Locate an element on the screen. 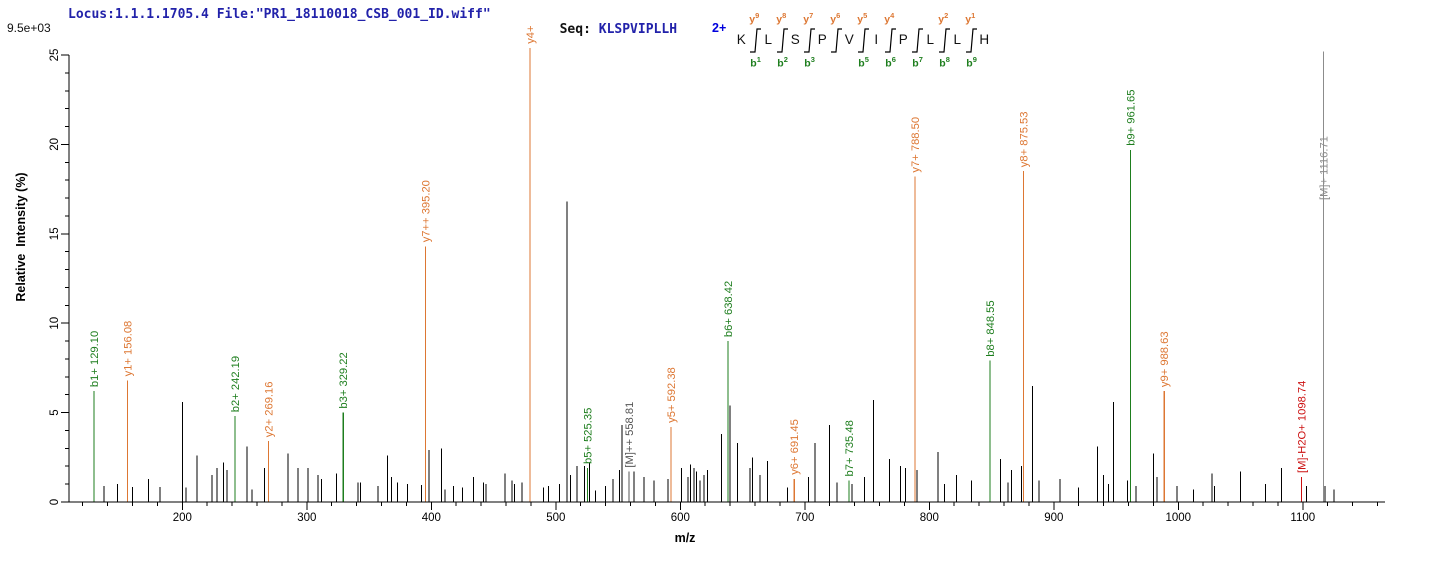 This screenshot has width=1436, height=562. fragment-divider-4: y6 is located at coordinates (836, 33).